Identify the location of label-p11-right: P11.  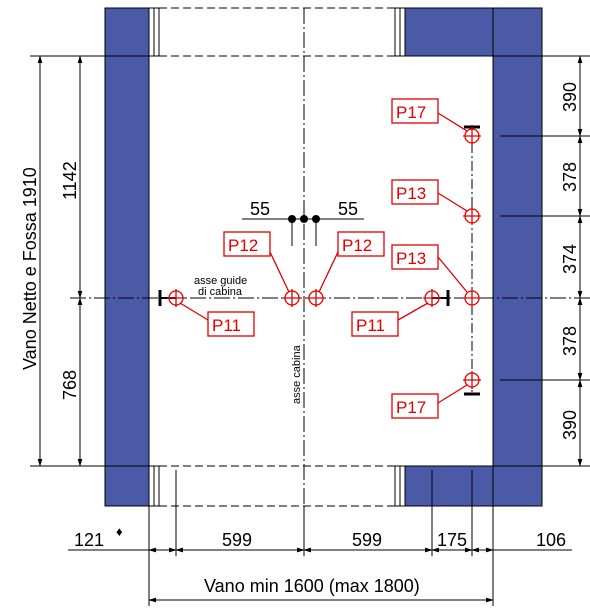
(370, 325).